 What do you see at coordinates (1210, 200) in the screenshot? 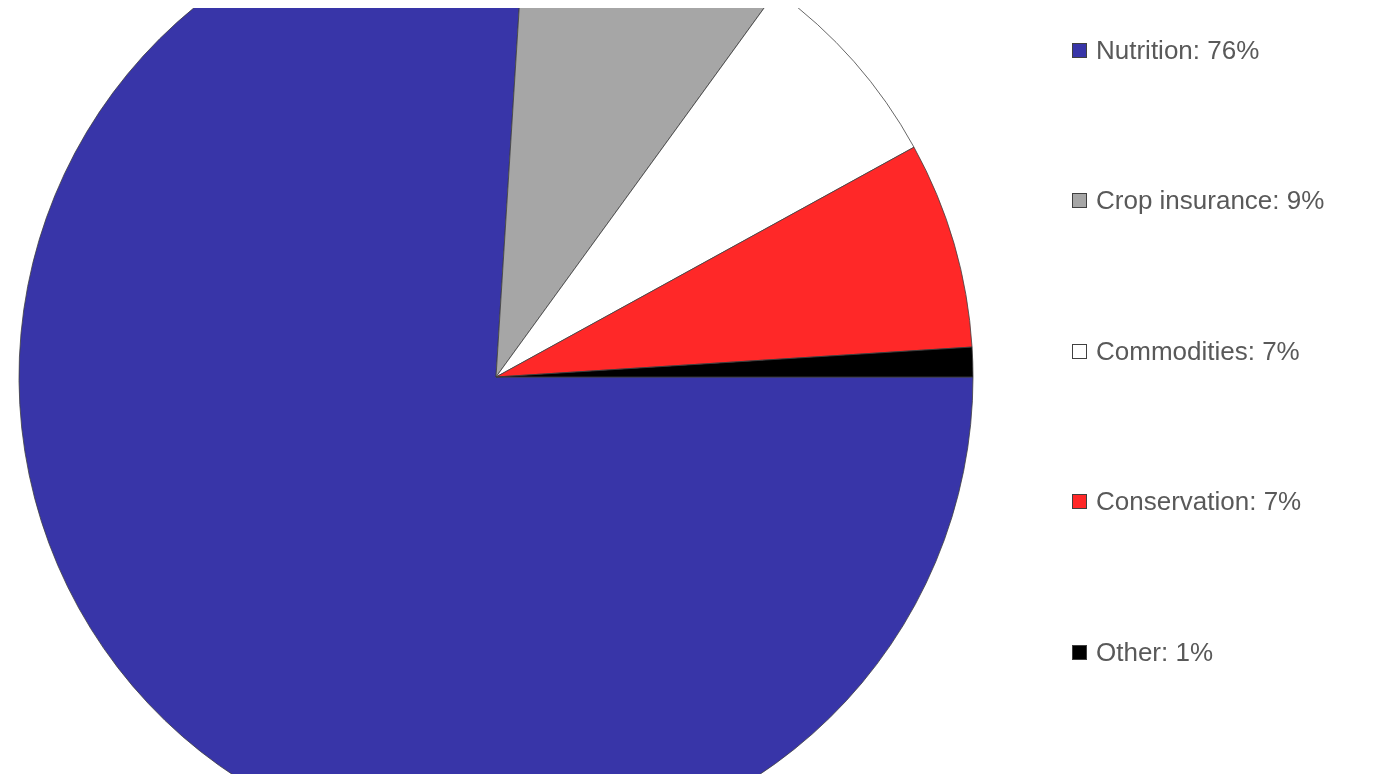
I see `legend-label: Crop insurance: 9%` at bounding box center [1210, 200].